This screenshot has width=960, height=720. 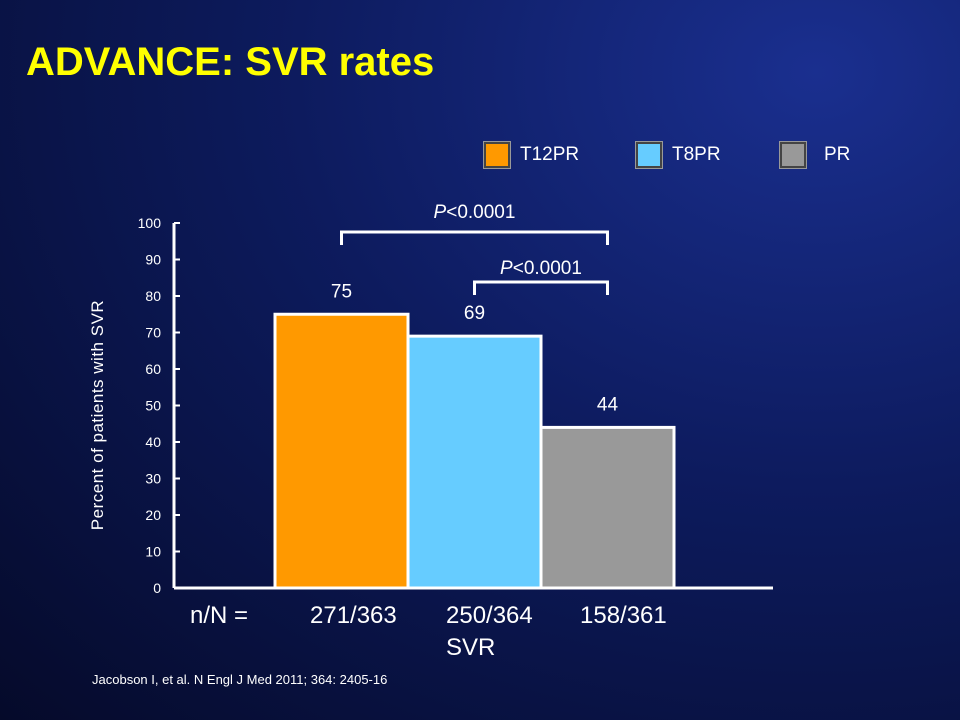 I want to click on y-tick-label: 80, so click(x=153, y=296).